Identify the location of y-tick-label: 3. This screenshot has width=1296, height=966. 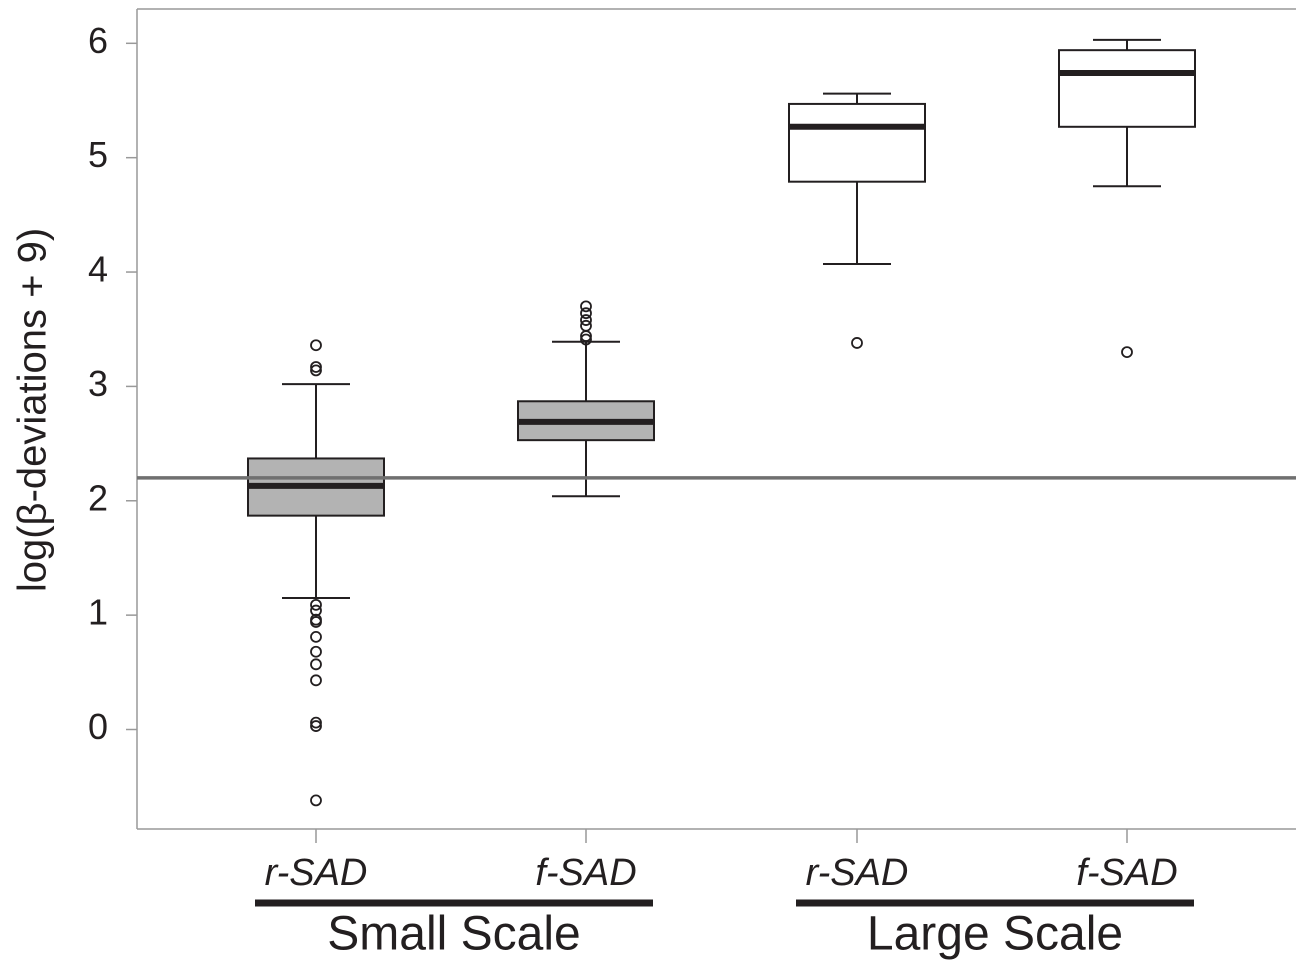
(98, 383).